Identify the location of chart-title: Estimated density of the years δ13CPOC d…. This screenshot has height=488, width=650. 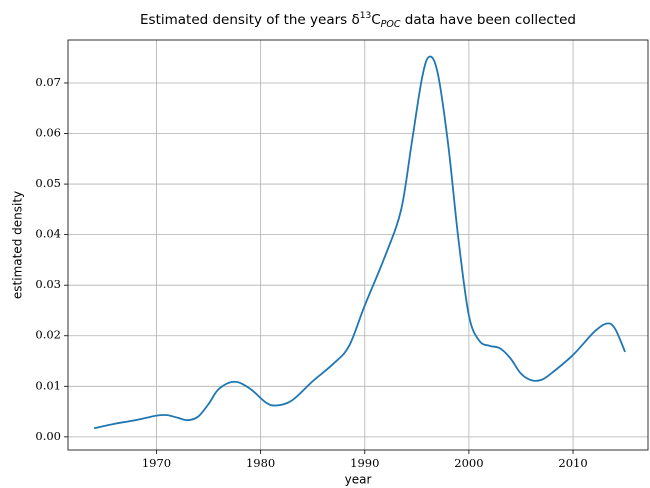
(358, 20).